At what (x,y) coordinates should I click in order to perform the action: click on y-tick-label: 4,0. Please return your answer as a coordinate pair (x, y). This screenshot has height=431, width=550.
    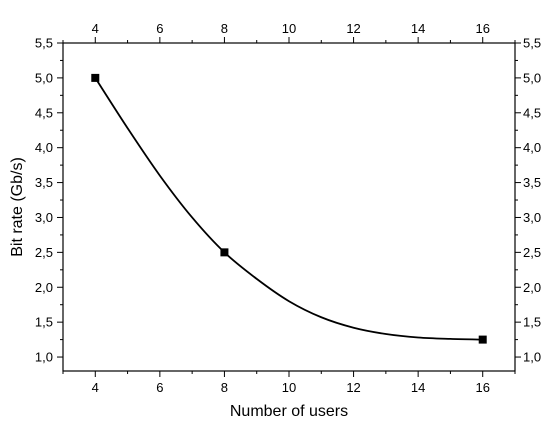
    Looking at the image, I should click on (44, 147).